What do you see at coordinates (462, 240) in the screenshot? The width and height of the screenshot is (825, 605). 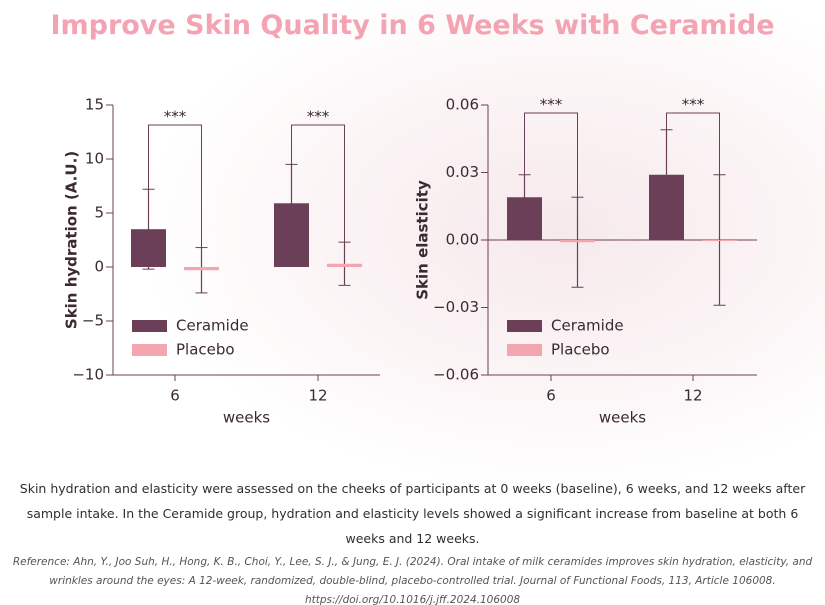 I see `y-tick-label: 0.00` at bounding box center [462, 240].